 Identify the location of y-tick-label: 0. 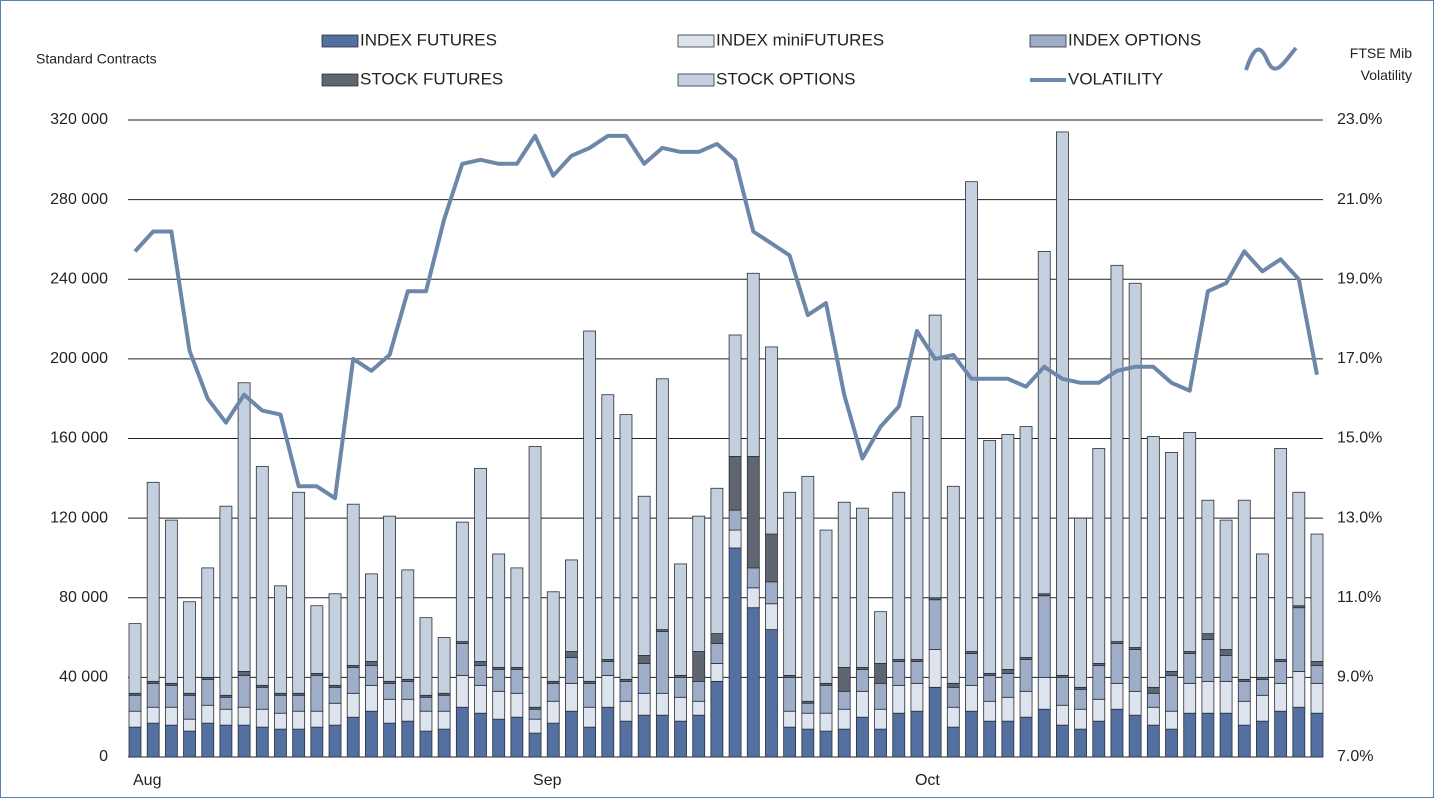
(103, 756).